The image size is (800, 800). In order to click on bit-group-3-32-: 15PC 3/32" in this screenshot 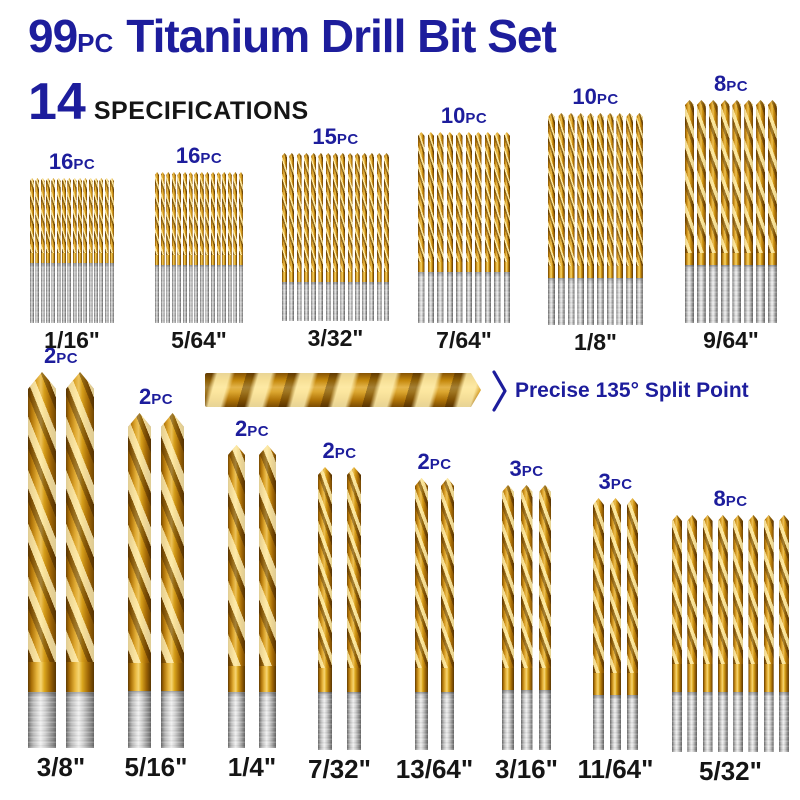, I will do `click(335, 268)`.